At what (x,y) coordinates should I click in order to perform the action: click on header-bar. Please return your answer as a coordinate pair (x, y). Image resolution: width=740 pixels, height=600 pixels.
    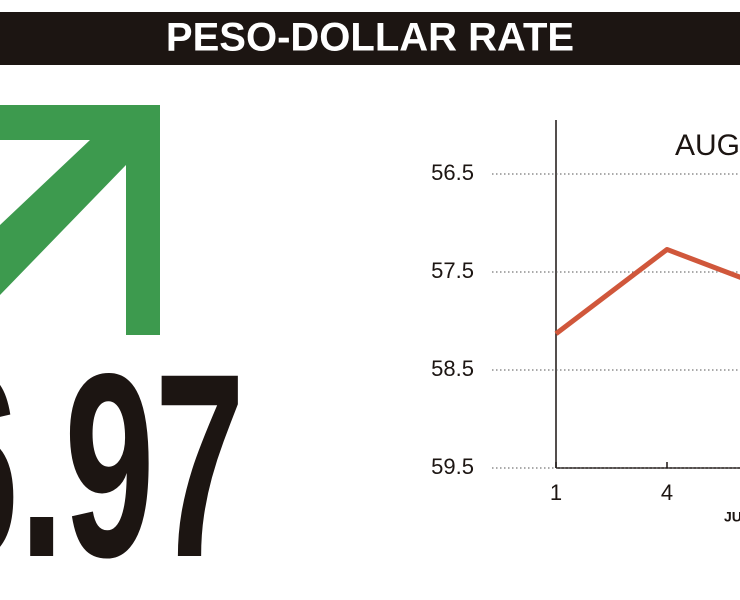
    Looking at the image, I should click on (370, 38).